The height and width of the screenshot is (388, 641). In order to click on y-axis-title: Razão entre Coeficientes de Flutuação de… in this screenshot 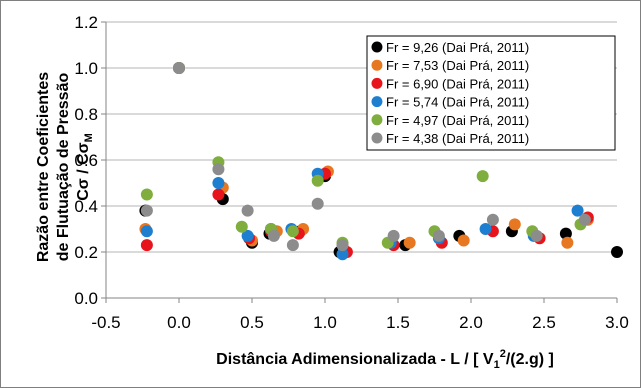, I will do `click(65, 167)`.